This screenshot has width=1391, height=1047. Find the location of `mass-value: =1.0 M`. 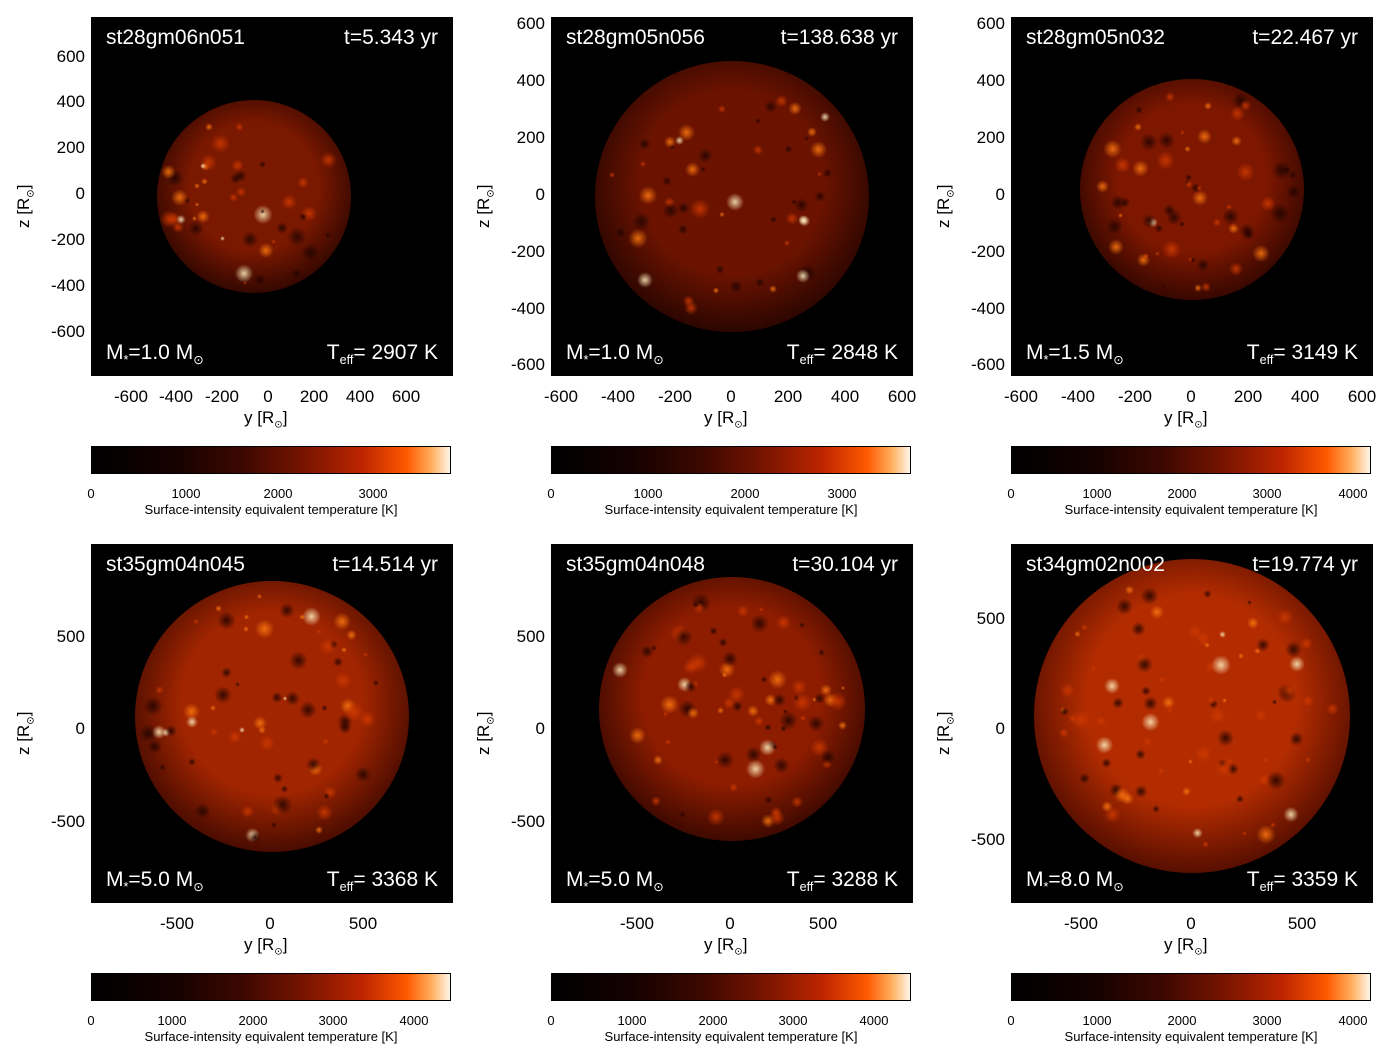

mass-value: =1.0 M is located at coordinates (161, 352).